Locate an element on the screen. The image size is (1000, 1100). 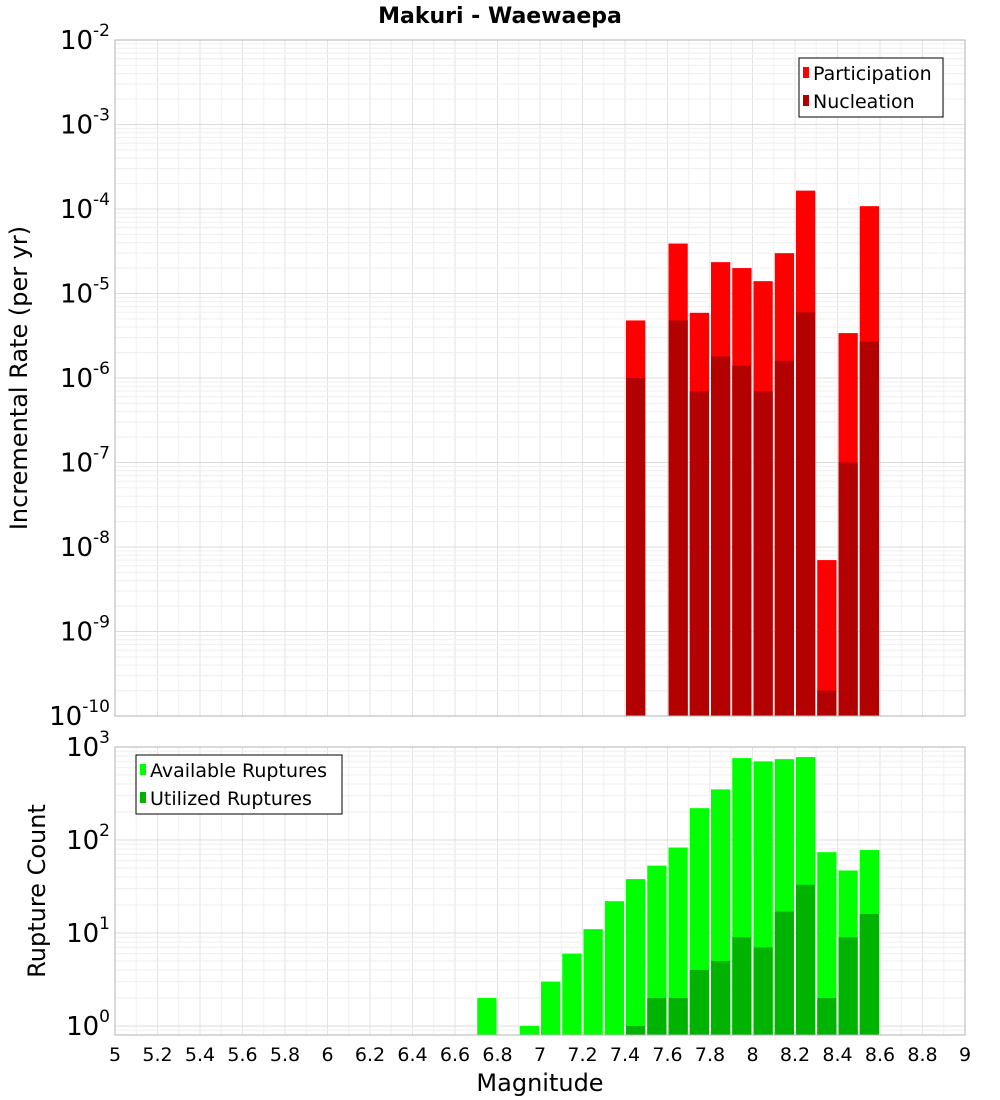
y-tick-exponent: 1 is located at coordinates (104, 924).